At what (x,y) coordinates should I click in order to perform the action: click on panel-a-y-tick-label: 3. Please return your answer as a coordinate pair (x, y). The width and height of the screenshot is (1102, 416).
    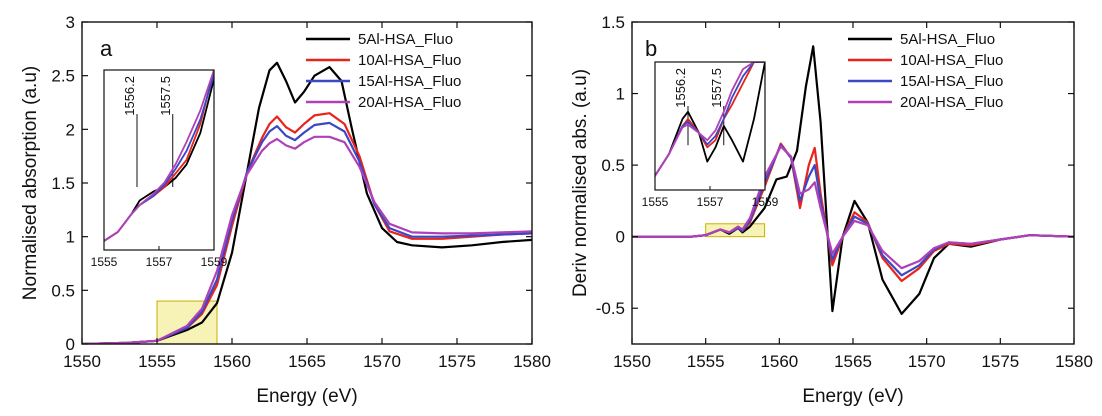
    Looking at the image, I should click on (70, 22).